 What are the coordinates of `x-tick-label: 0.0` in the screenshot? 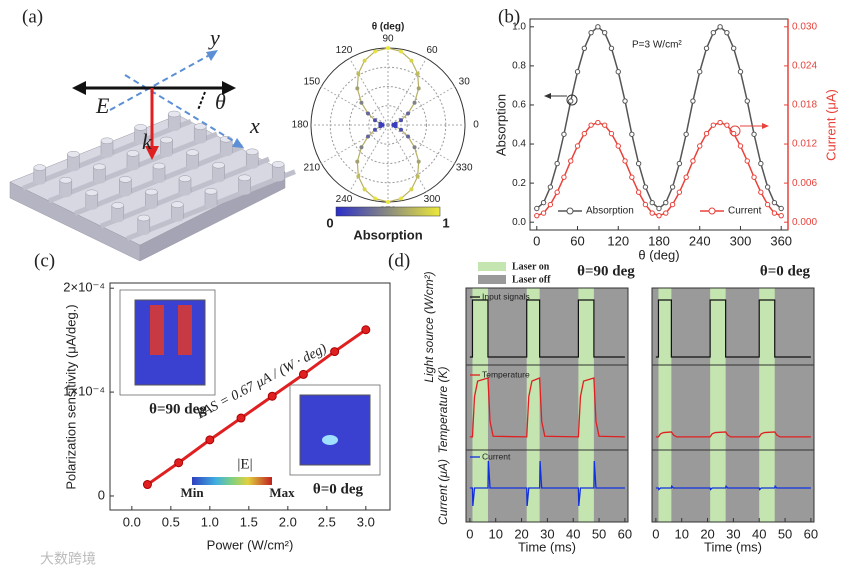 It's located at (132, 521).